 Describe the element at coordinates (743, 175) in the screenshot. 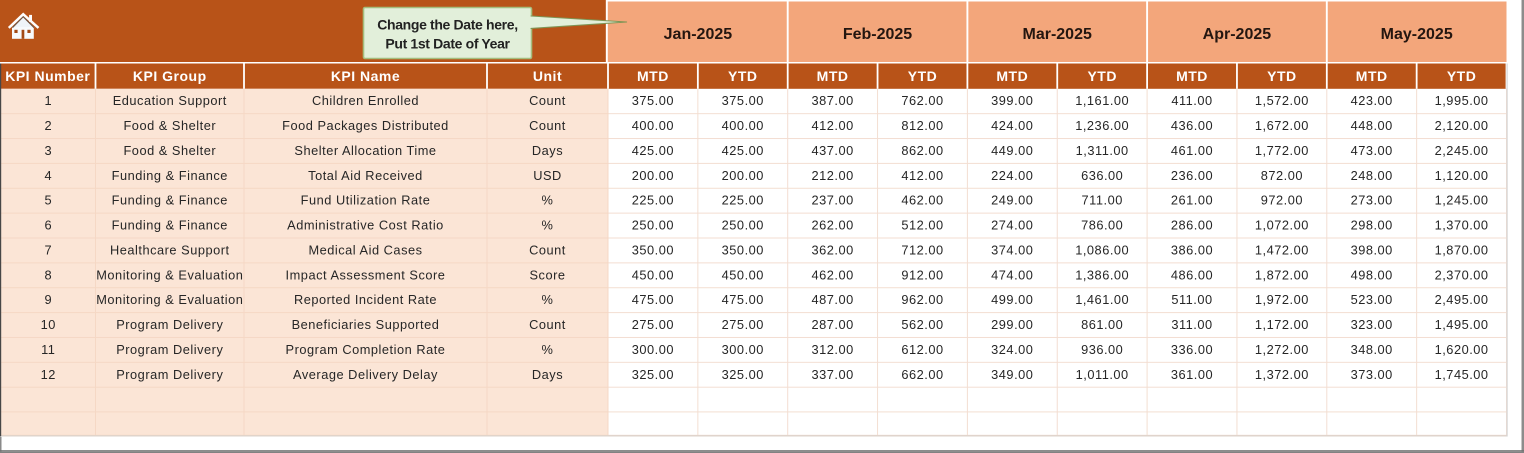

I see `svg-text: 200.00` at that location.